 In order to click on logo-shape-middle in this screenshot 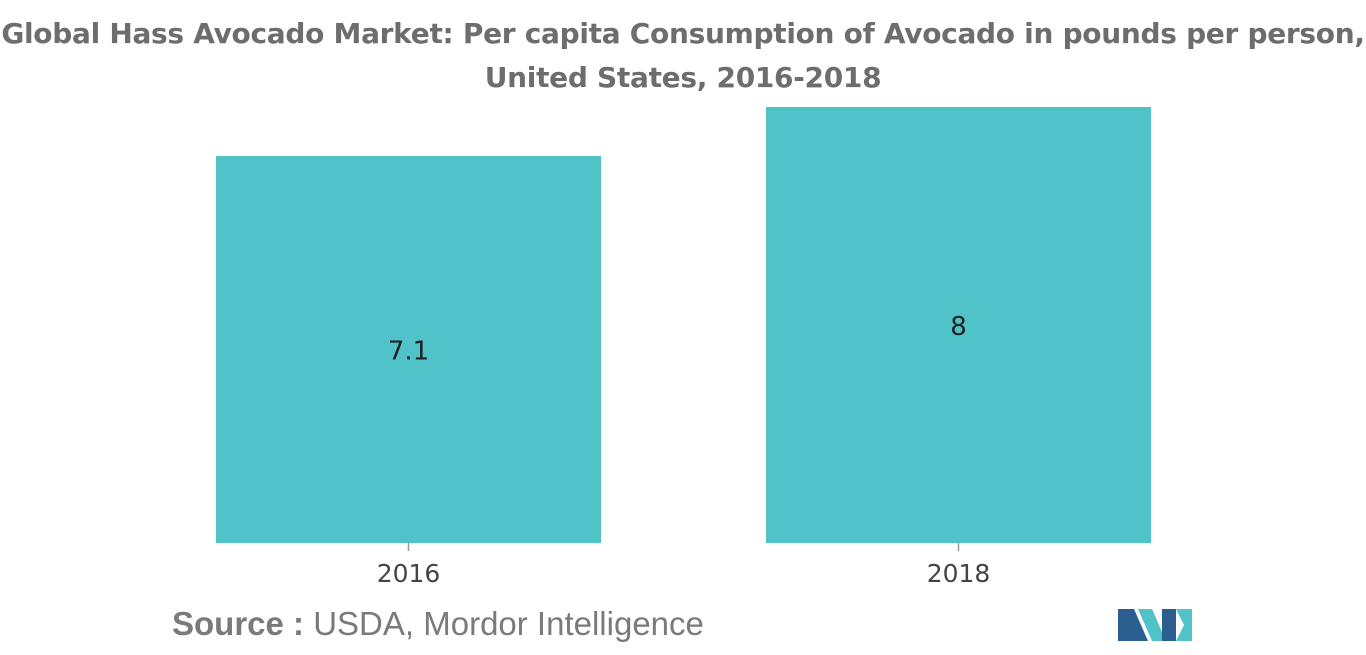, I will do `click(1152, 625)`.